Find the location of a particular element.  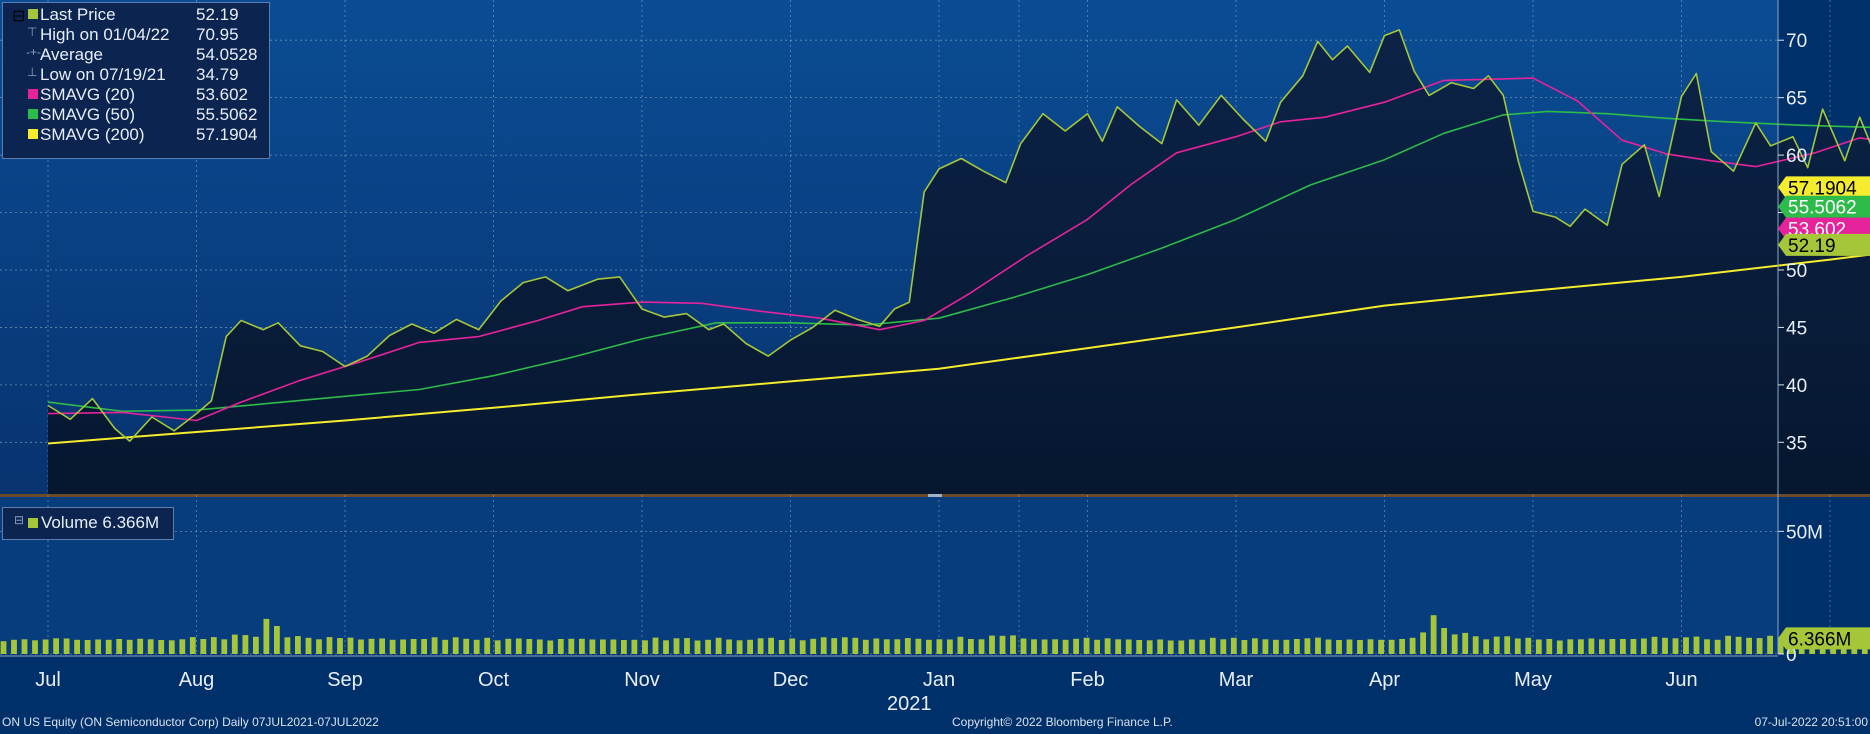

legend-label: SMAVG (20) is located at coordinates (88, 94).